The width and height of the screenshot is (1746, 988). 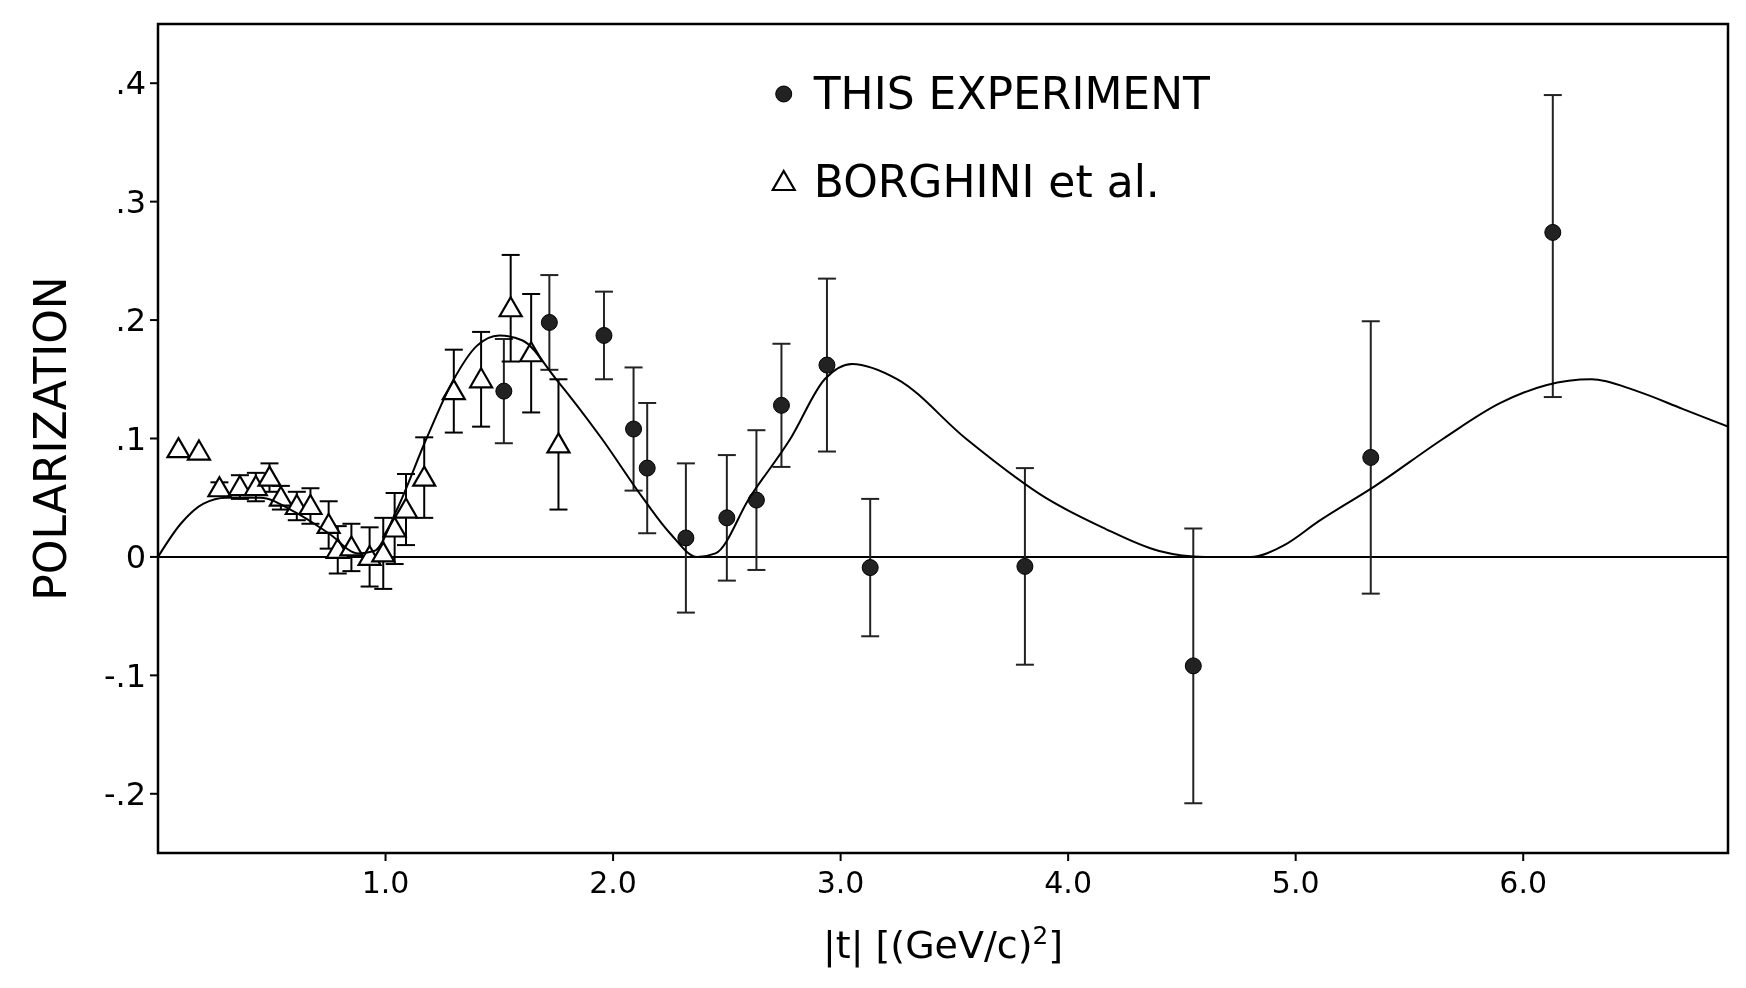 I want to click on x-tick-label: 2.0, so click(x=613, y=882).